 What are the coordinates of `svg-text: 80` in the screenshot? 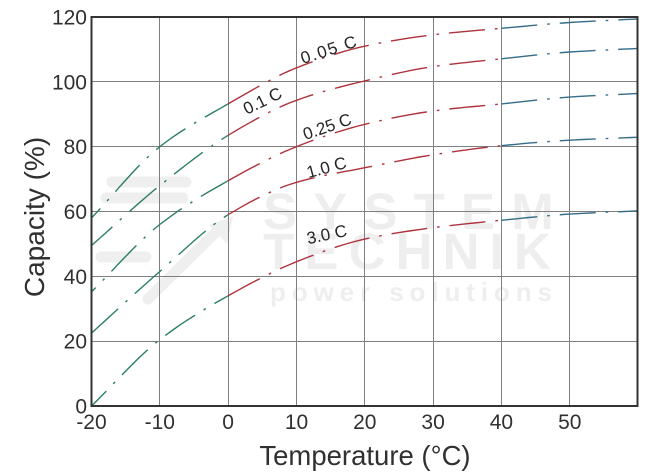 It's located at (75, 147).